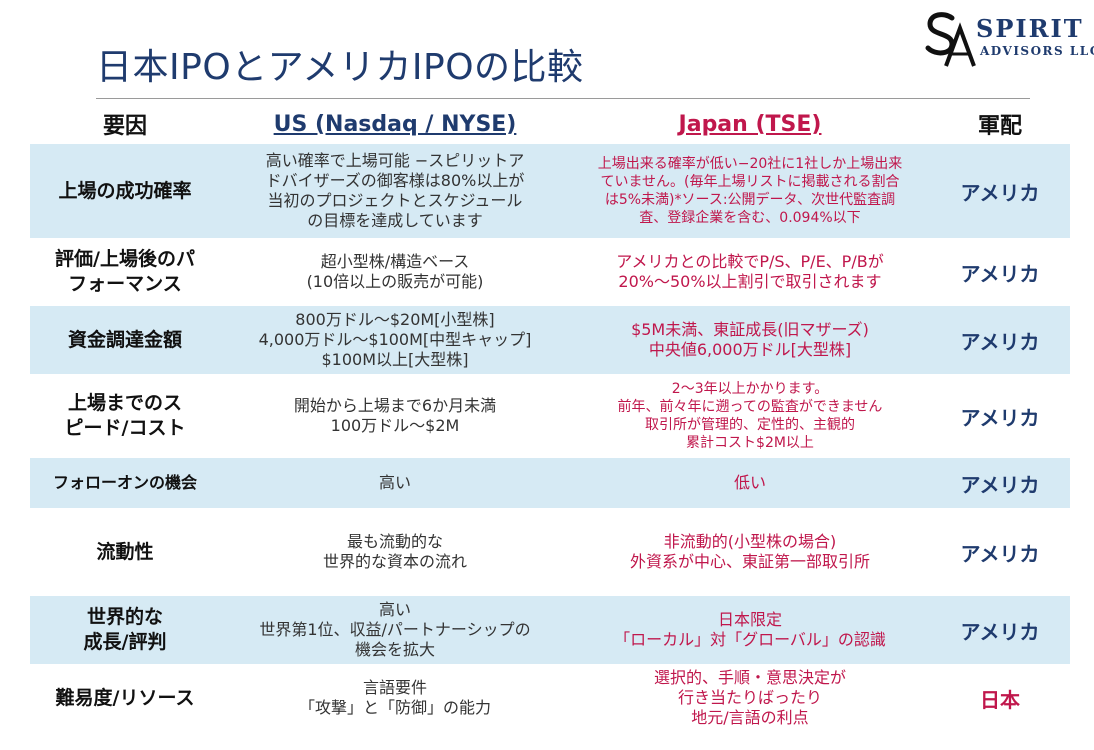  What do you see at coordinates (999, 126) in the screenshot?
I see `column-header-advantage: 軍配` at bounding box center [999, 126].